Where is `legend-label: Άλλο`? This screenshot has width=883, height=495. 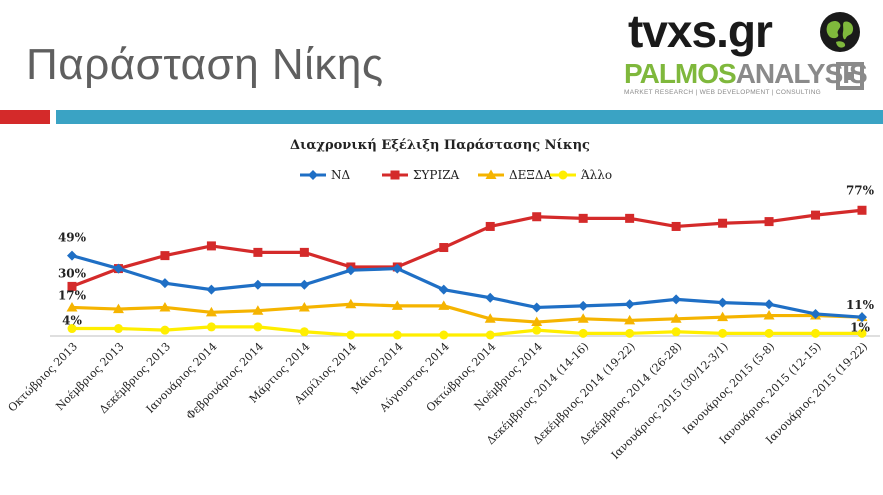 legend-label: Άλλο is located at coordinates (596, 175).